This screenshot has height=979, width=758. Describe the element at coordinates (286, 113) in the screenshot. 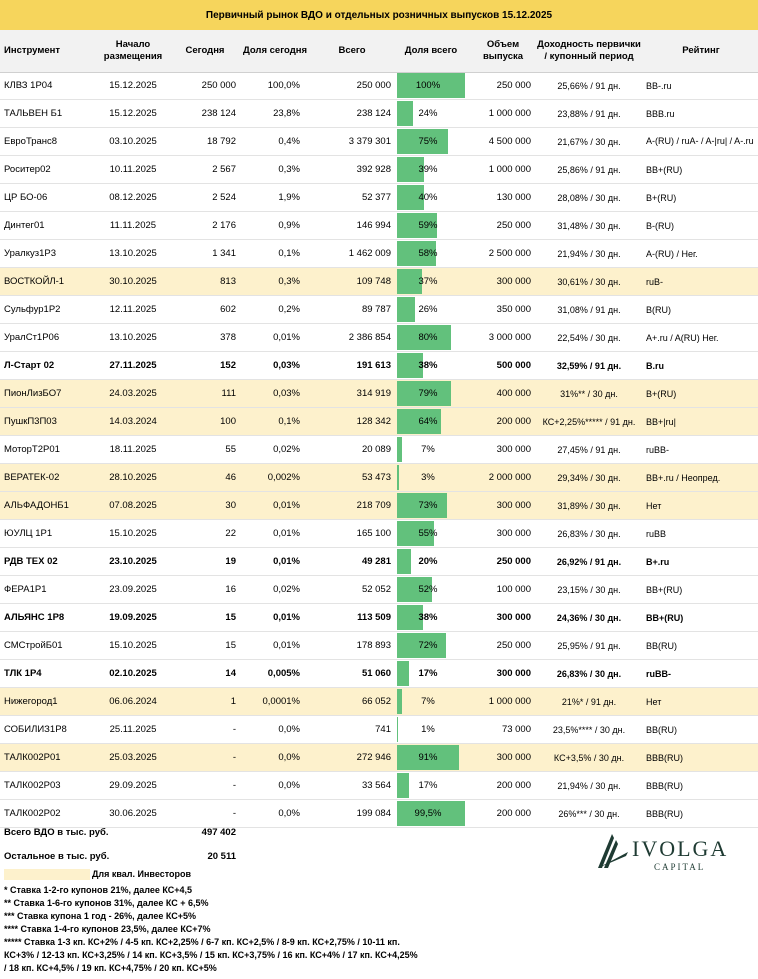

I see `share-today-cell: 23,8%` at that location.